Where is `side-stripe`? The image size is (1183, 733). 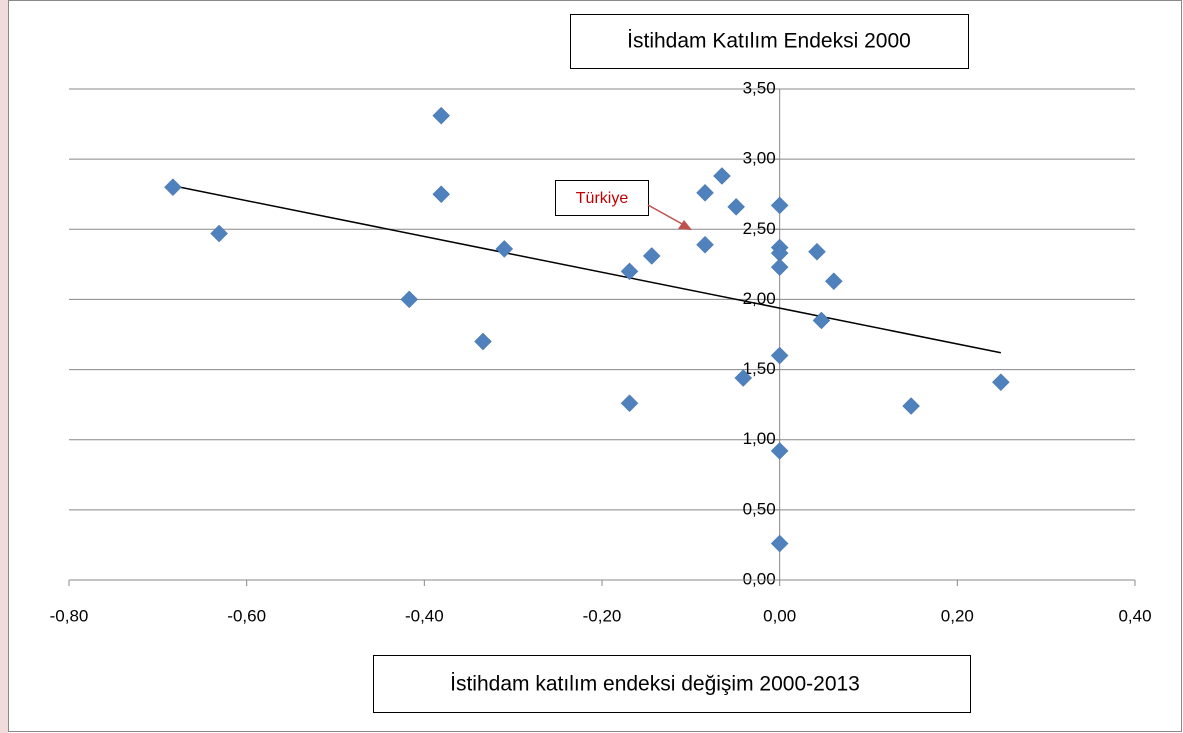 side-stripe is located at coordinates (4, 366).